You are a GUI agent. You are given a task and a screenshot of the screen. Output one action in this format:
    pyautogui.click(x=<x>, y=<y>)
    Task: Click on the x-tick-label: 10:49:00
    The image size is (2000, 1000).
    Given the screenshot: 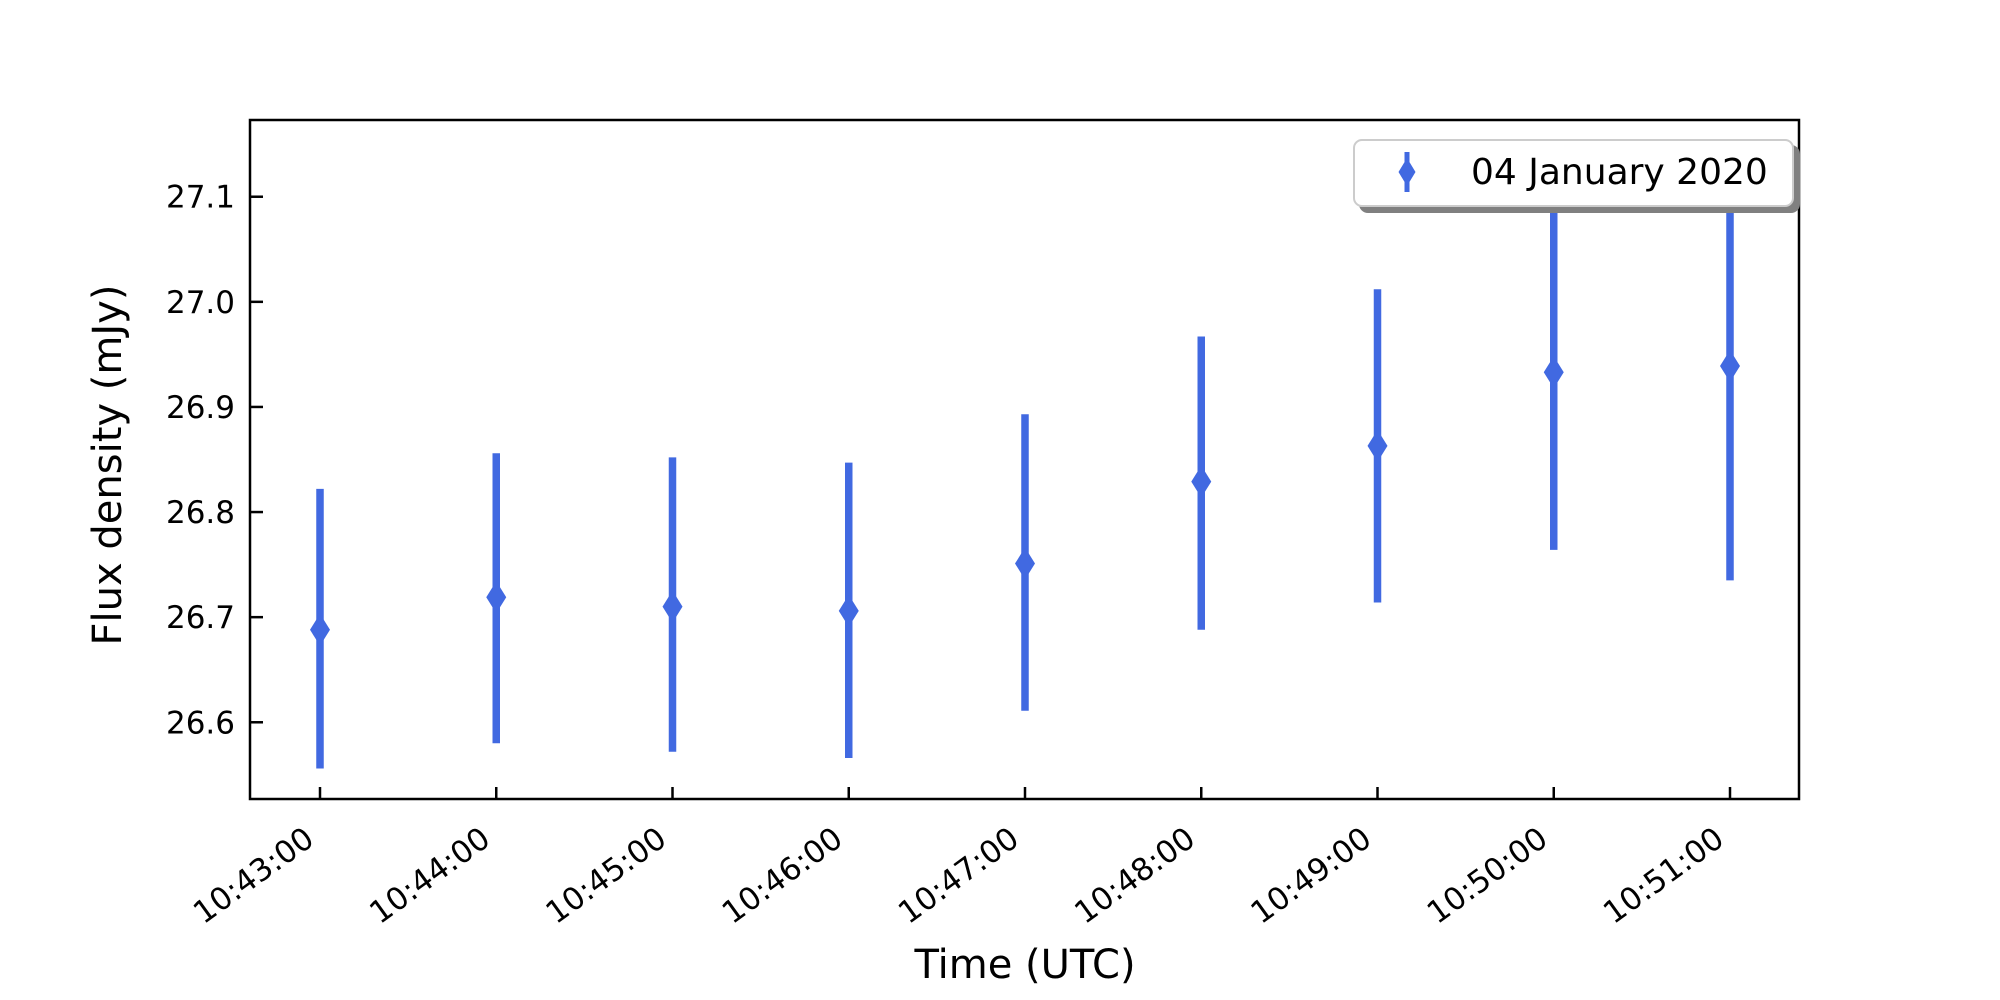 What is the action you would take?
    pyautogui.click(x=1311, y=875)
    